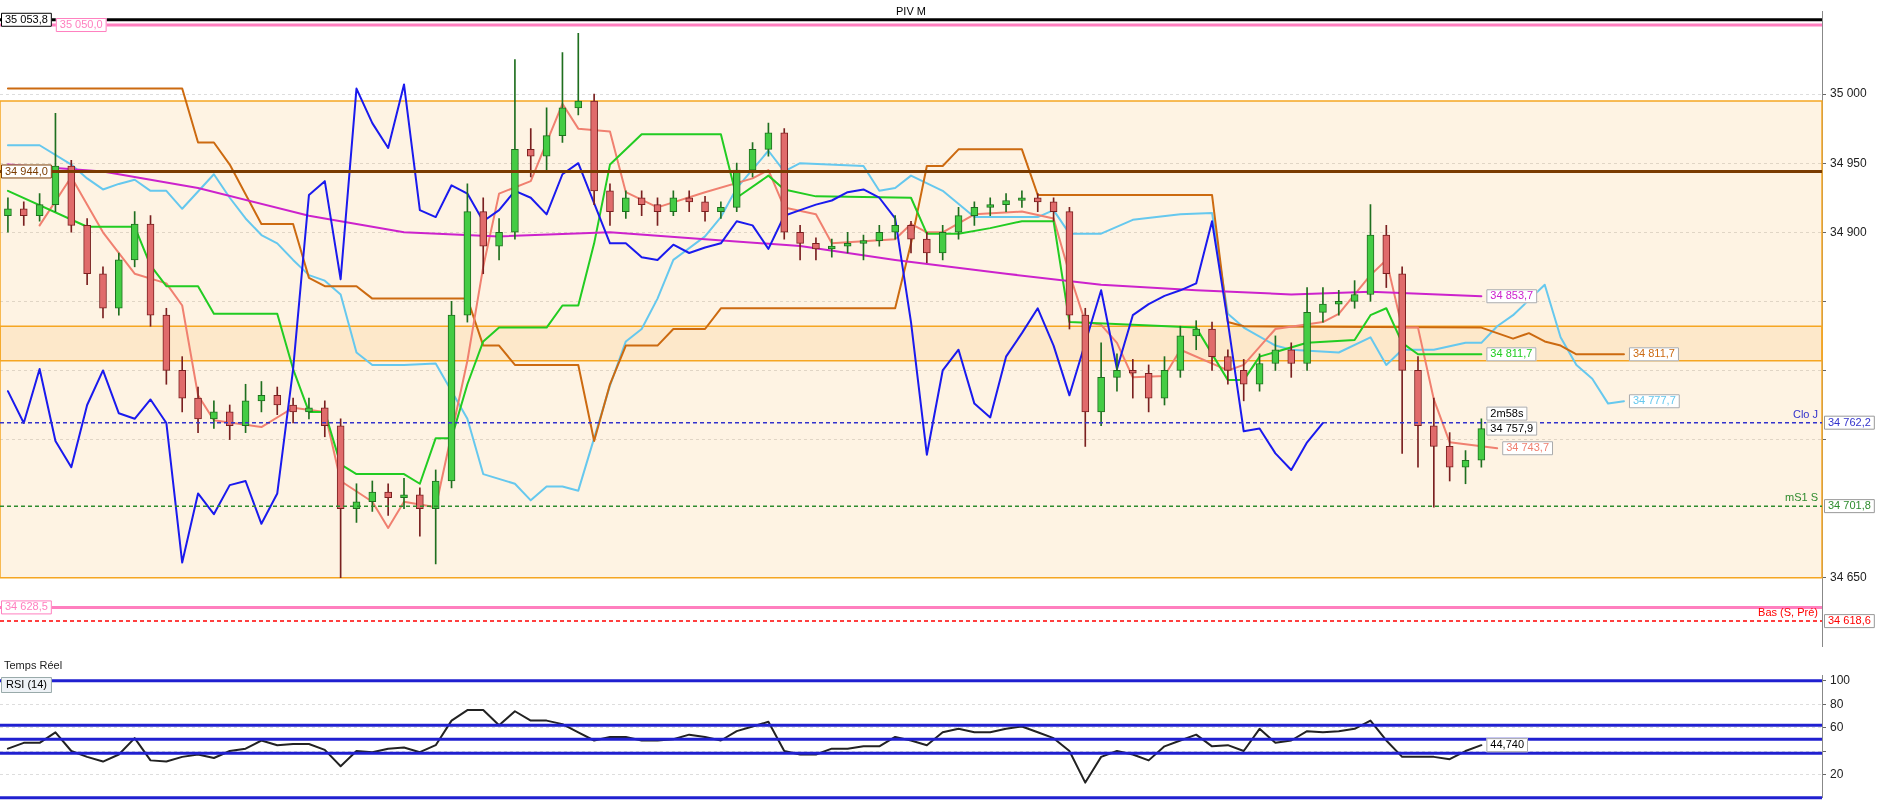 This screenshot has width=1880, height=809. Describe the element at coordinates (1849, 620) in the screenshot. I see `ref-line-label: 34 618,6` at that location.